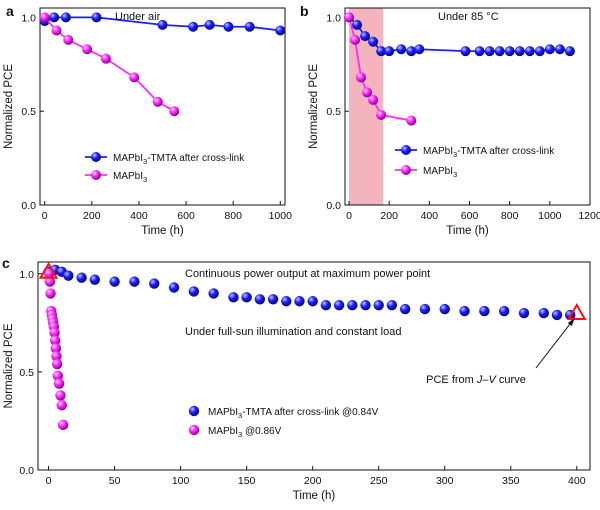 Image resolution: width=600 pixels, height=510 pixels. What do you see at coordinates (577, 312) in the screenshot?
I see `jv-triangle-marker` at bounding box center [577, 312].